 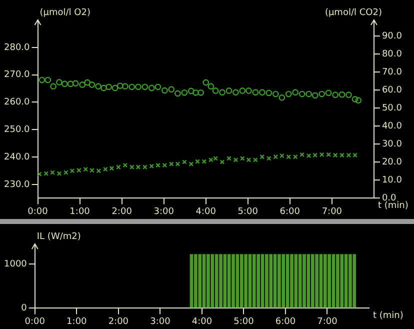 What do you see at coordinates (17, 130) in the screenshot?
I see `y-tick-label: 250.0` at bounding box center [17, 130].